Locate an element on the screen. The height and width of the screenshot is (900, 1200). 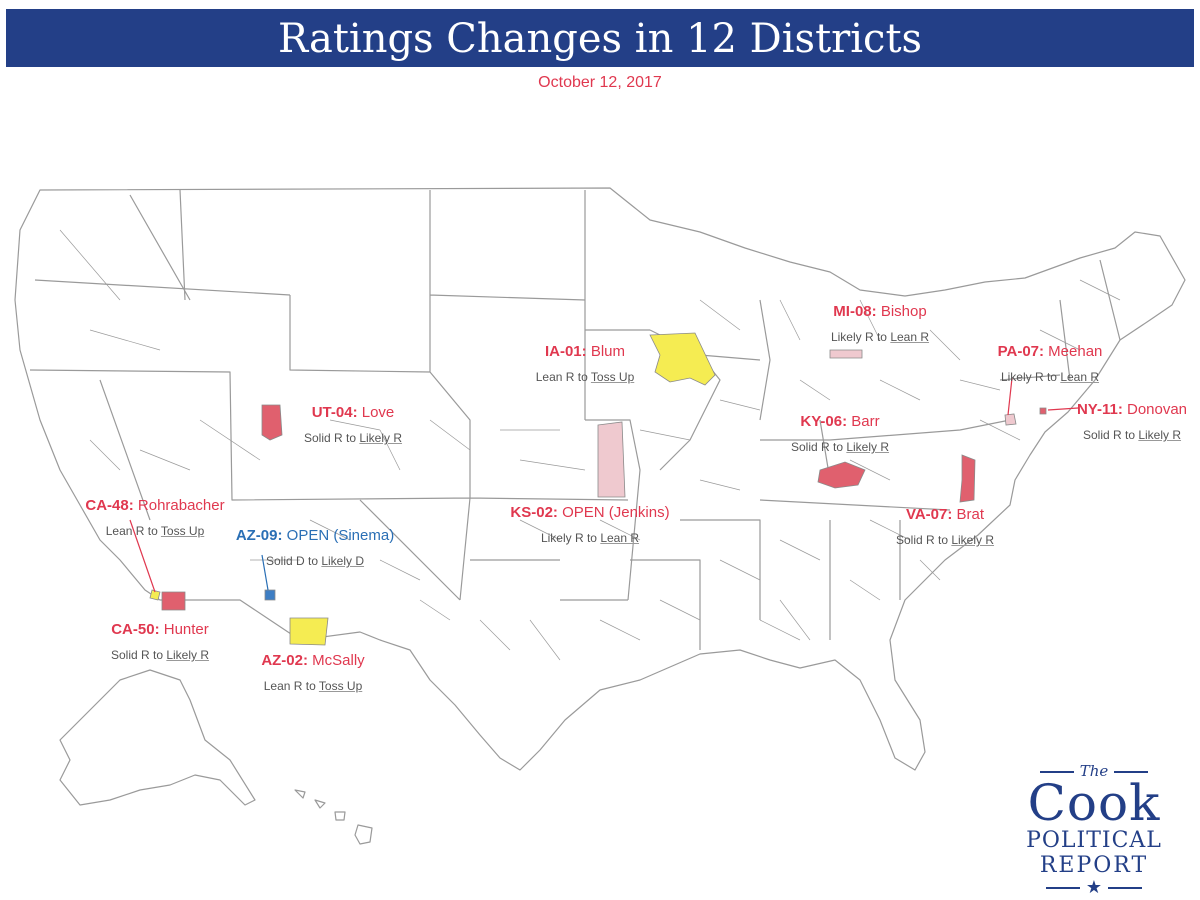
ny-11-pointer is located at coordinates (1063, 409).